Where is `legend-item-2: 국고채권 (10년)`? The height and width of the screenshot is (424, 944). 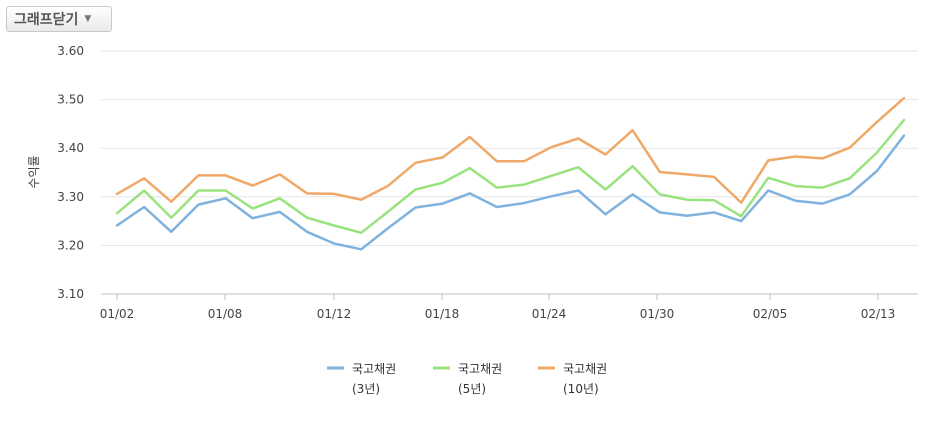 legend-item-2: 국고채권 (10년) is located at coordinates (572, 379).